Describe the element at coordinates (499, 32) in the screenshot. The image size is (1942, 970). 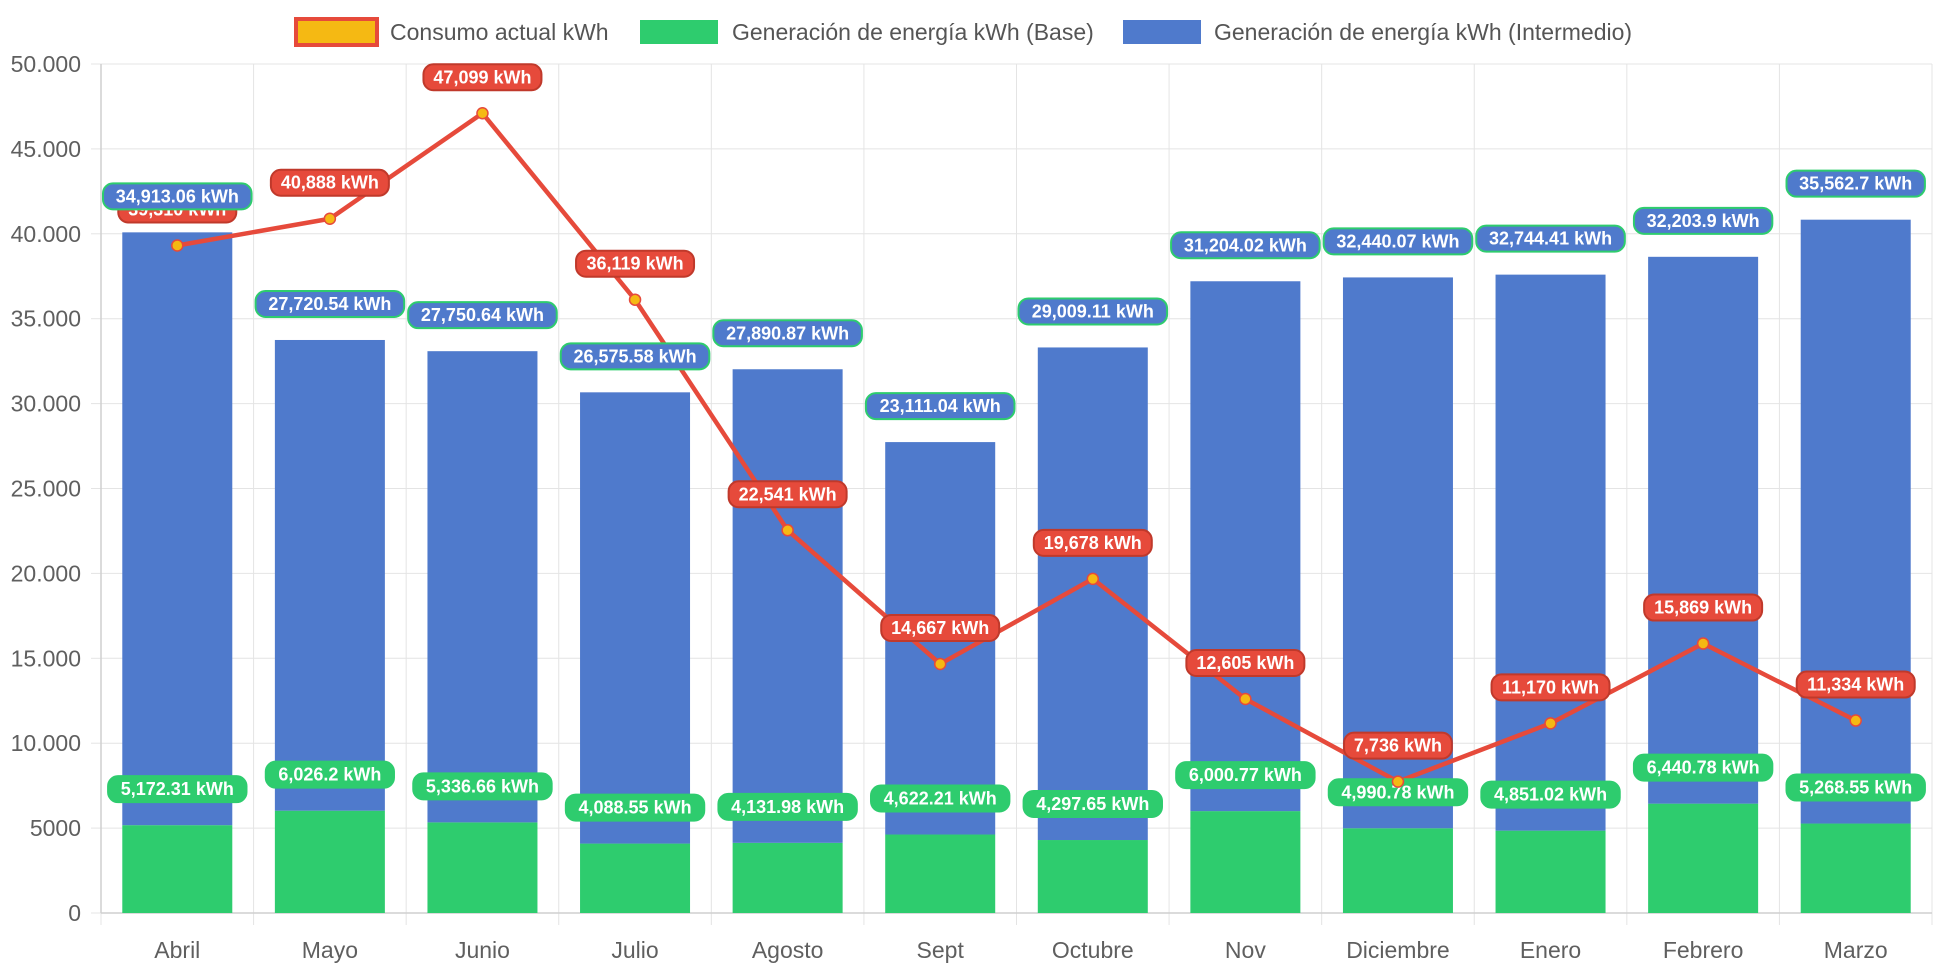
I see `legend-label-consumo: Consumo actual kWh` at that location.